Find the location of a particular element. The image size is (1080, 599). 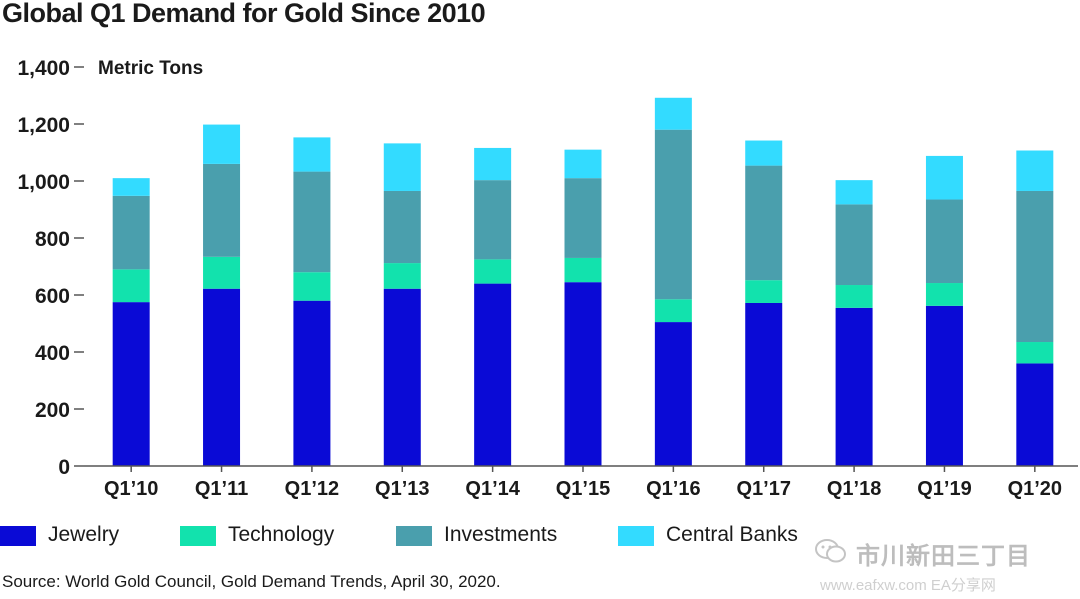

wechat-logo-icon is located at coordinates (830, 551).